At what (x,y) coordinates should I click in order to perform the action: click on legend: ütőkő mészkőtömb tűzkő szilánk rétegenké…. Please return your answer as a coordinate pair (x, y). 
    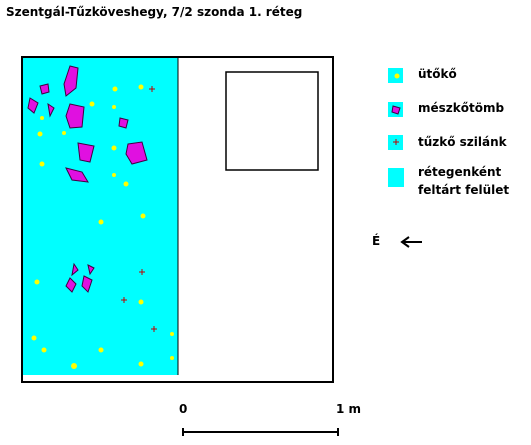
    Looking at the image, I should click on (448, 132).